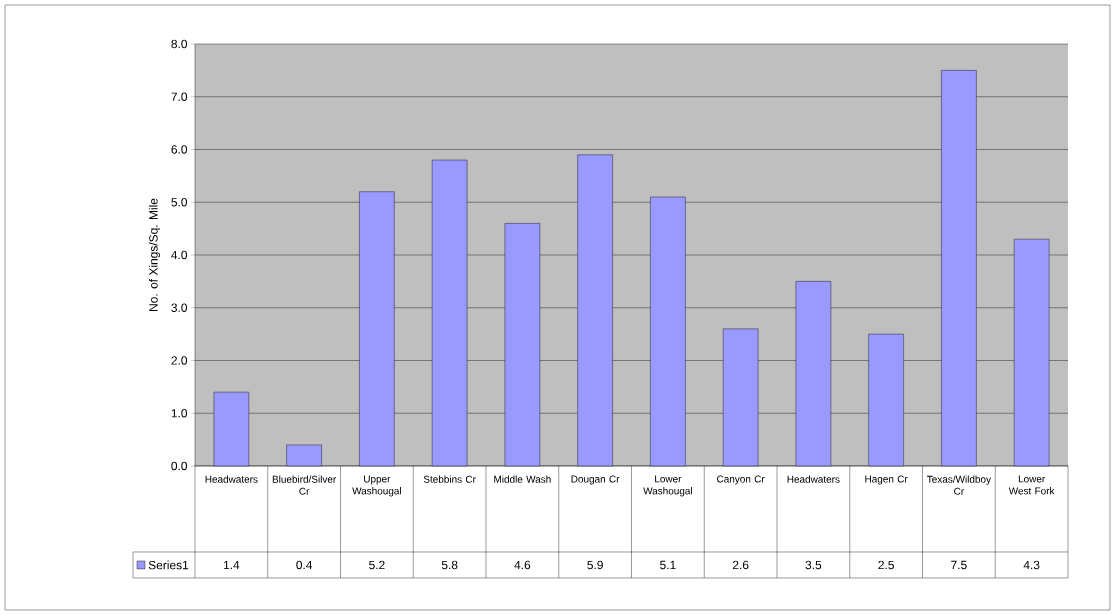  Describe the element at coordinates (154, 254) in the screenshot. I see `y-axis-title: No. of Xings/Sq. Mile` at that location.